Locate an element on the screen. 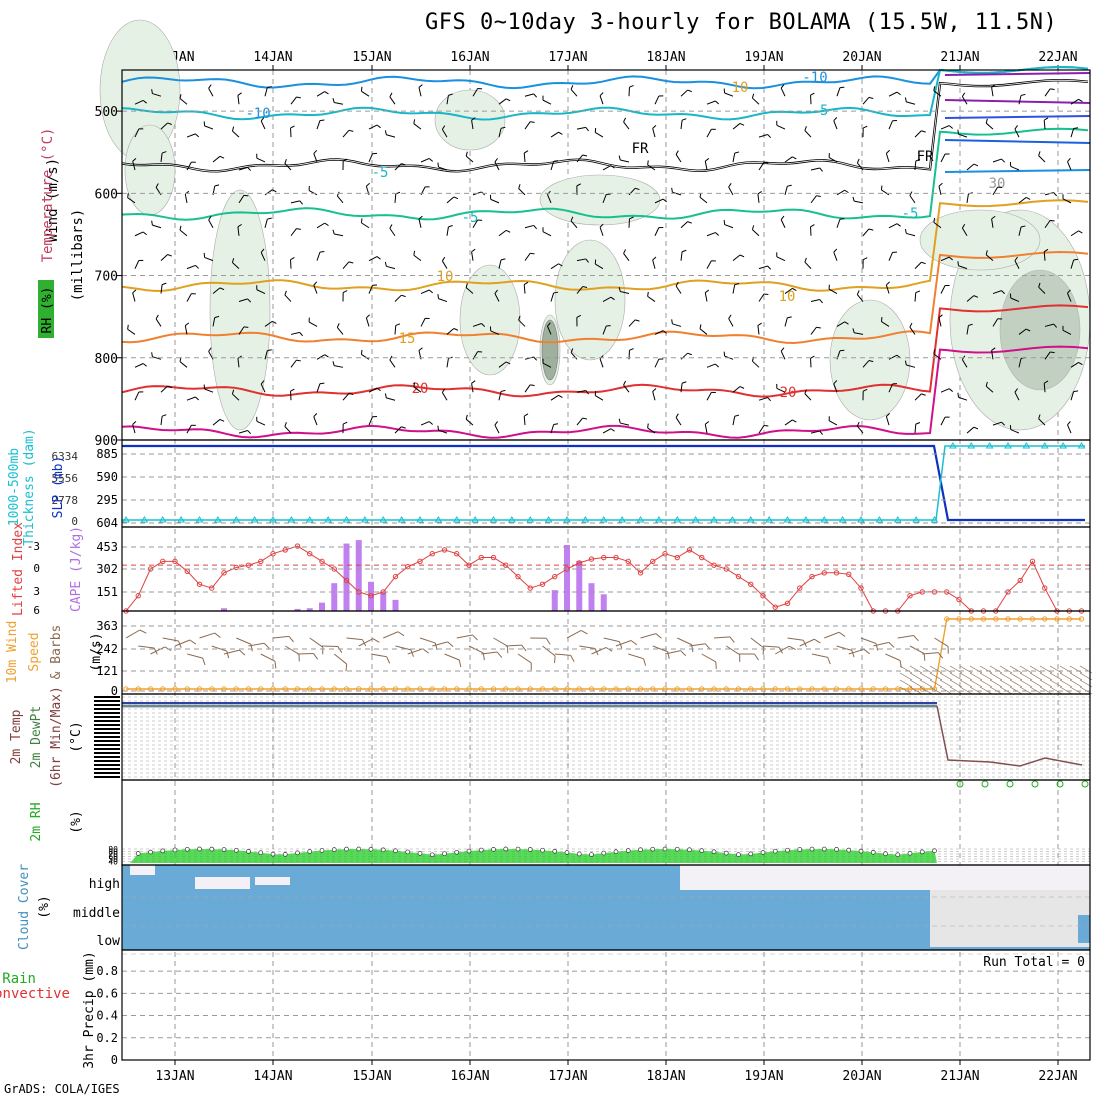 The height and width of the screenshot is (1100, 1100). wind-y-tick-label: 0 is located at coordinates (114, 691).